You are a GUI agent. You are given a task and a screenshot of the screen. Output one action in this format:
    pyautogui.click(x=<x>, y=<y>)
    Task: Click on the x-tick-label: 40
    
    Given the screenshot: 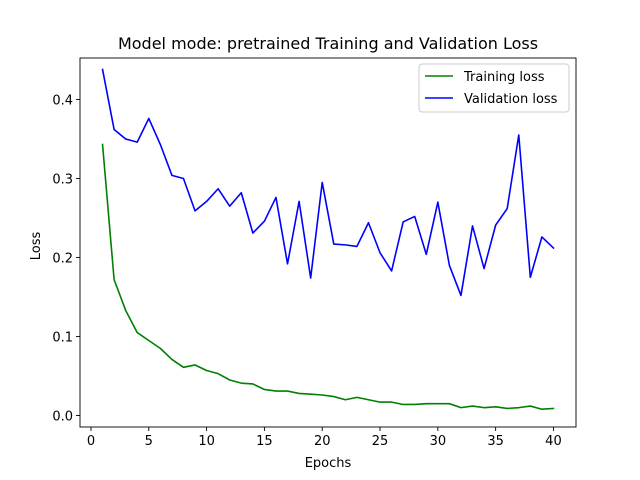 What is the action you would take?
    pyautogui.click(x=553, y=441)
    